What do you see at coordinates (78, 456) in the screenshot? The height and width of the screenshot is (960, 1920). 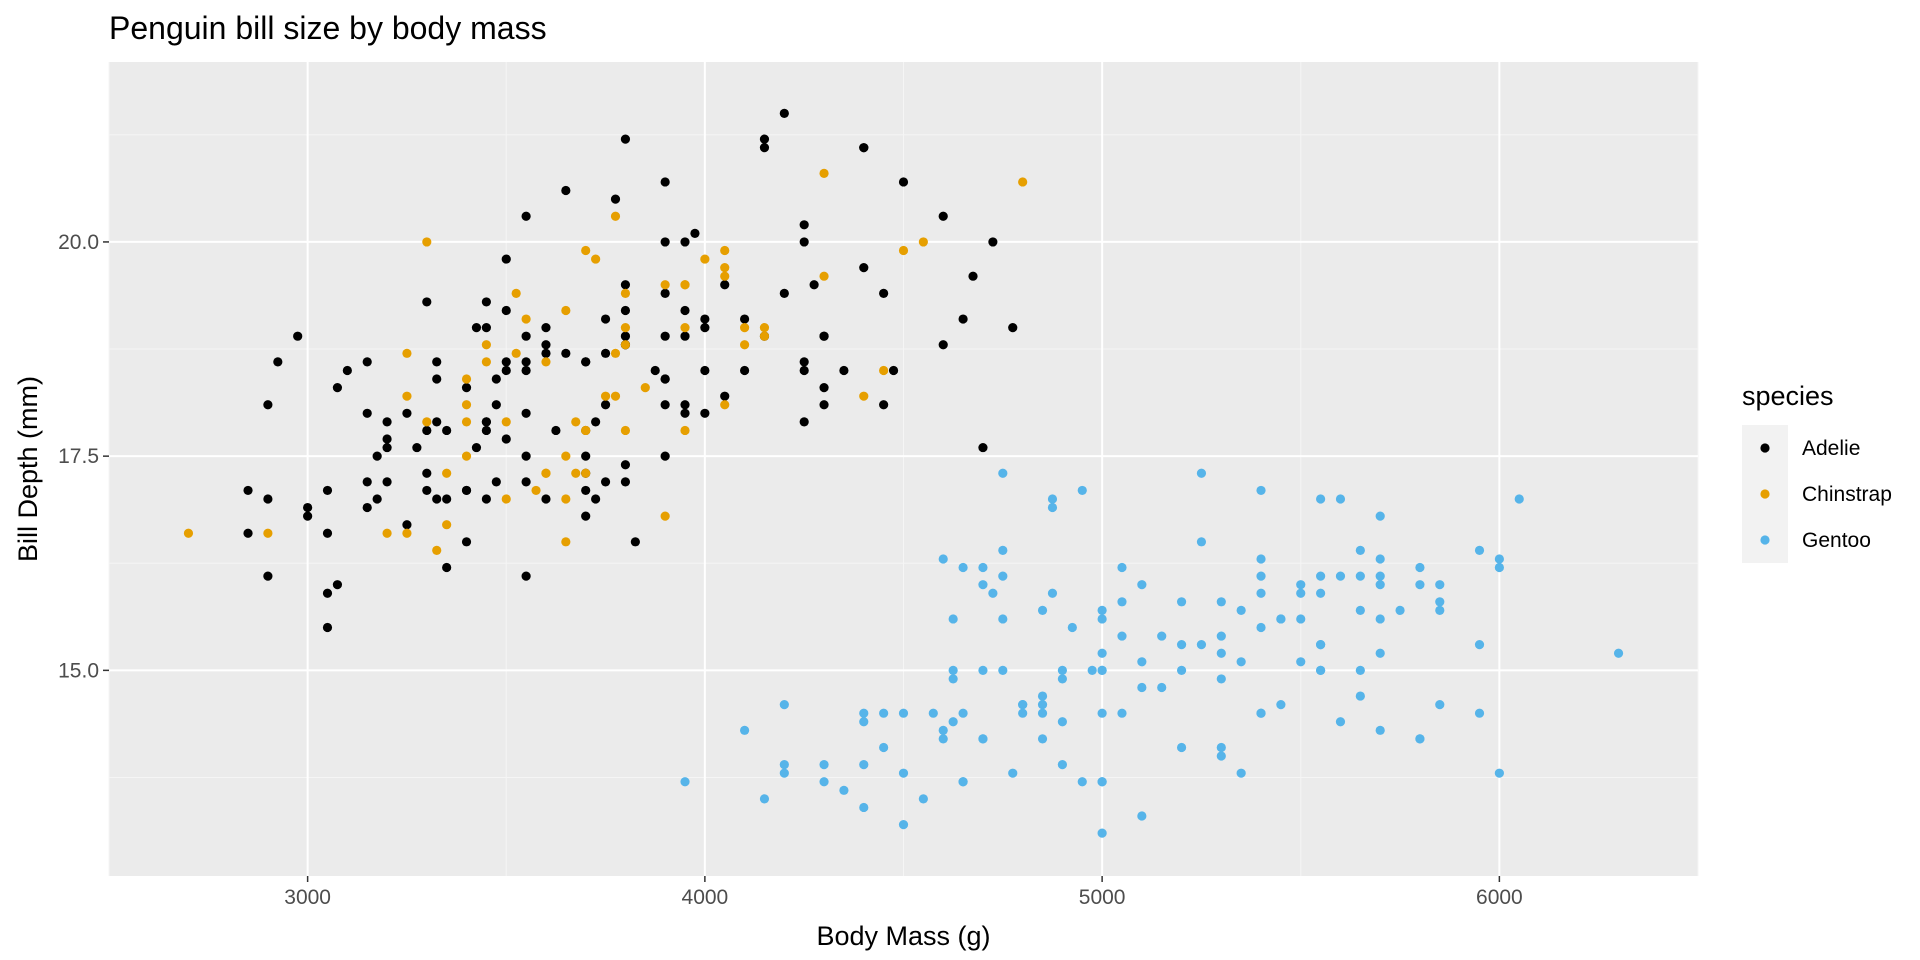 I see `y-tick-label: 17.5` at bounding box center [78, 456].